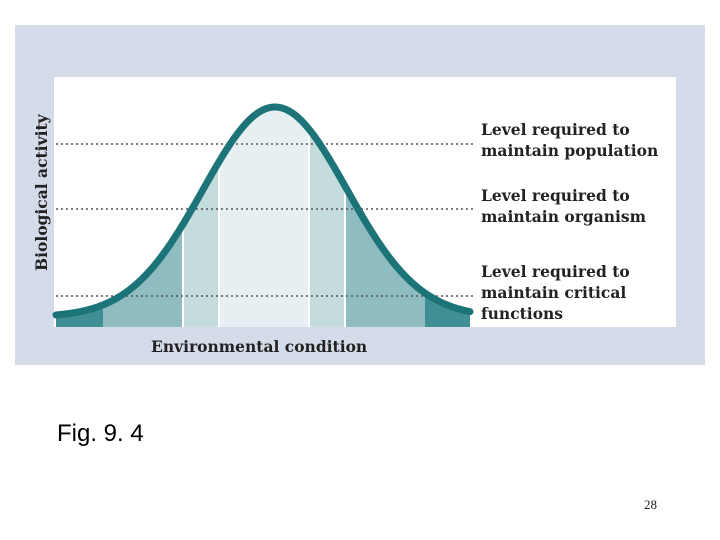 Image resolution: width=720 pixels, height=540 pixels. Describe the element at coordinates (259, 346) in the screenshot. I see `x-axis-label: Environmental condition` at that location.